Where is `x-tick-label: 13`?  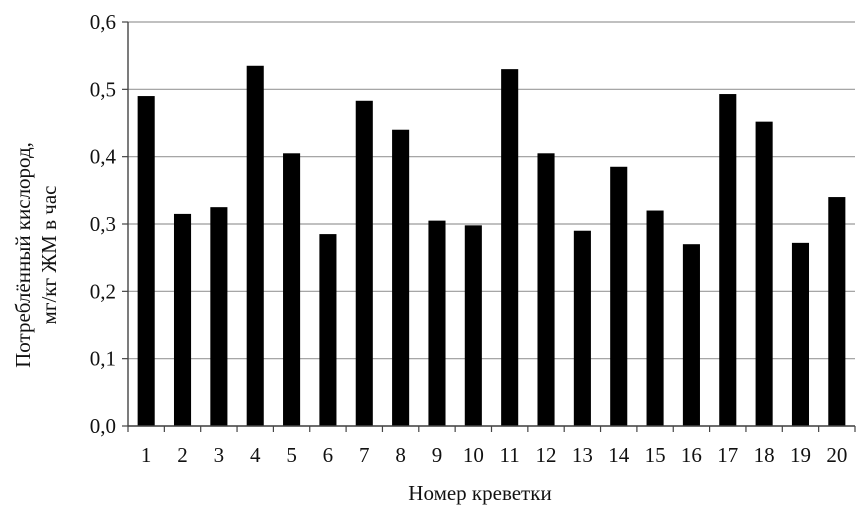 x-tick-label: 13 is located at coordinates (582, 455).